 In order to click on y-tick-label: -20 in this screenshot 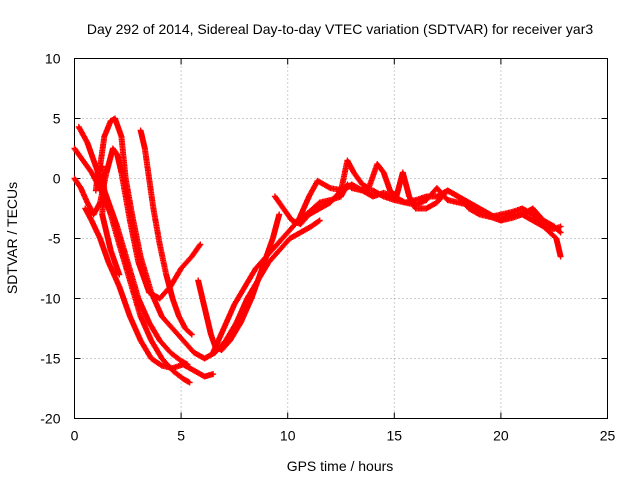, I will do `click(50, 419)`.